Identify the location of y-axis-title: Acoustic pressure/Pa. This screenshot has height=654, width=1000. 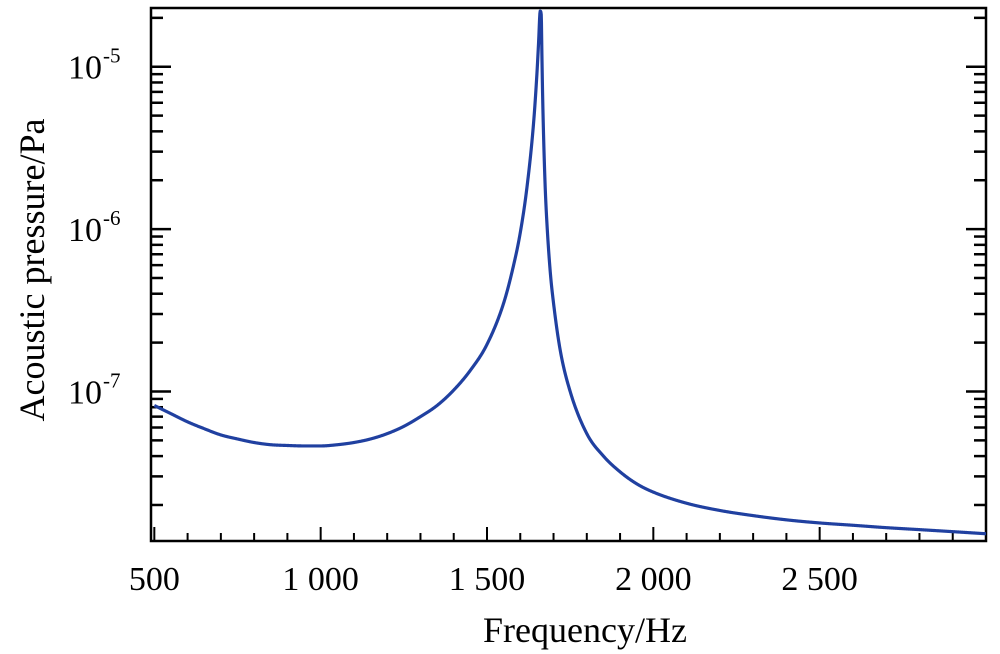
(32, 270).